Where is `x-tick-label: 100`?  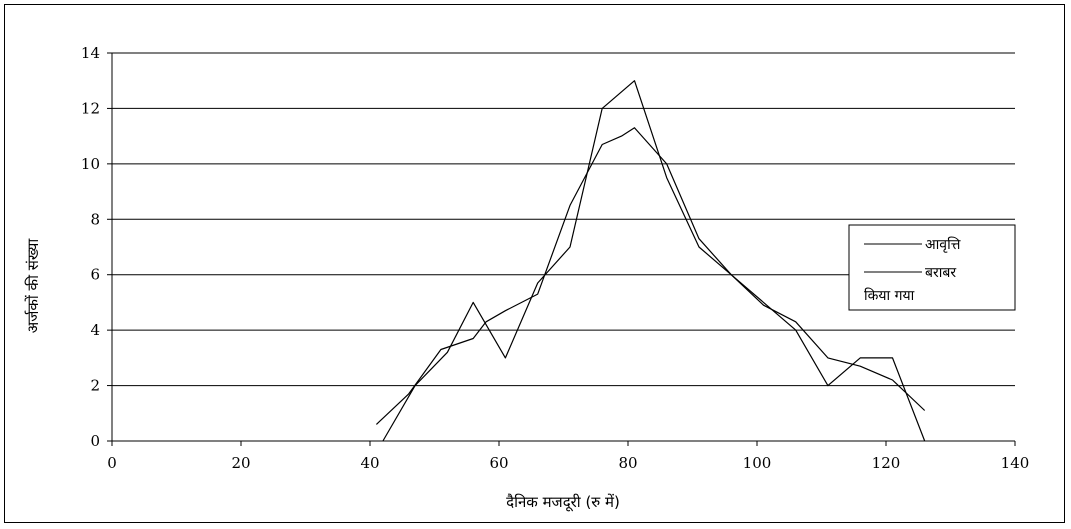
x-tick-label: 100 is located at coordinates (757, 463).